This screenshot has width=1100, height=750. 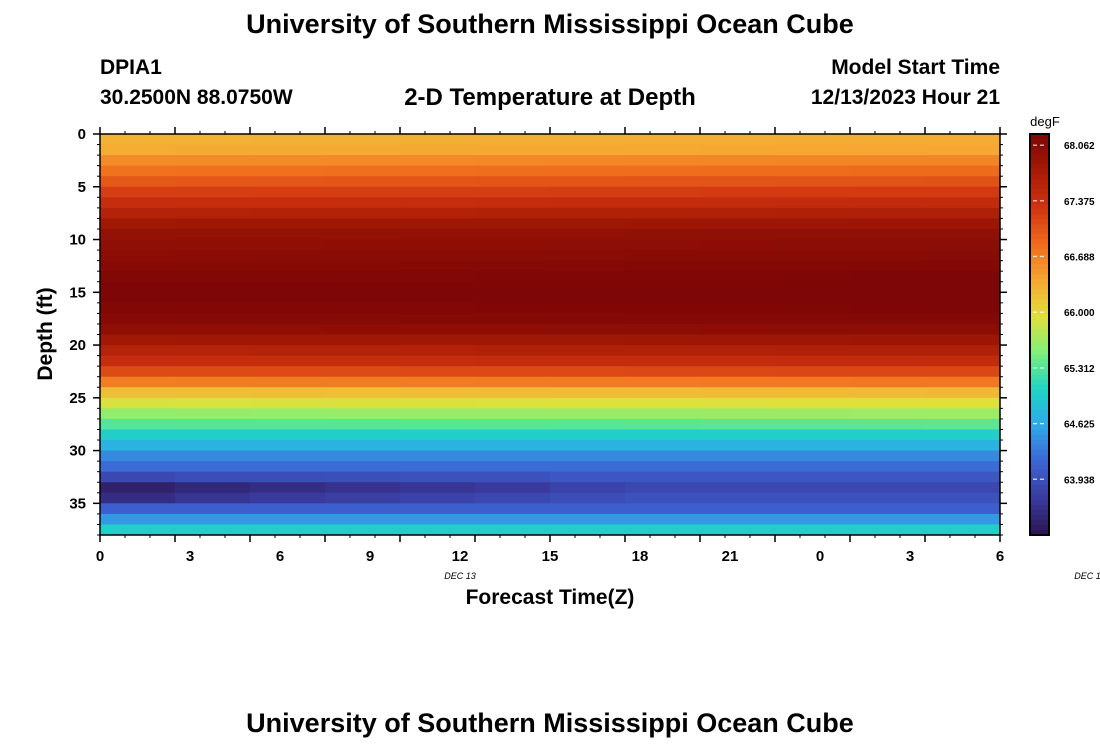 I want to click on y-tick-labels: 0 5 10 15 20 25 30 35, so click(x=77, y=319).